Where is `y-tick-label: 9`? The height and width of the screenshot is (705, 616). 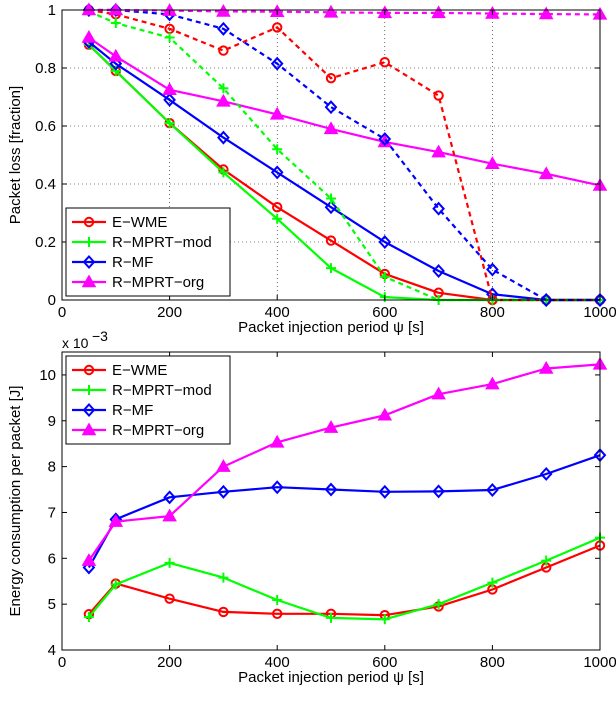 y-tick-label: 9 is located at coordinates (52, 421).